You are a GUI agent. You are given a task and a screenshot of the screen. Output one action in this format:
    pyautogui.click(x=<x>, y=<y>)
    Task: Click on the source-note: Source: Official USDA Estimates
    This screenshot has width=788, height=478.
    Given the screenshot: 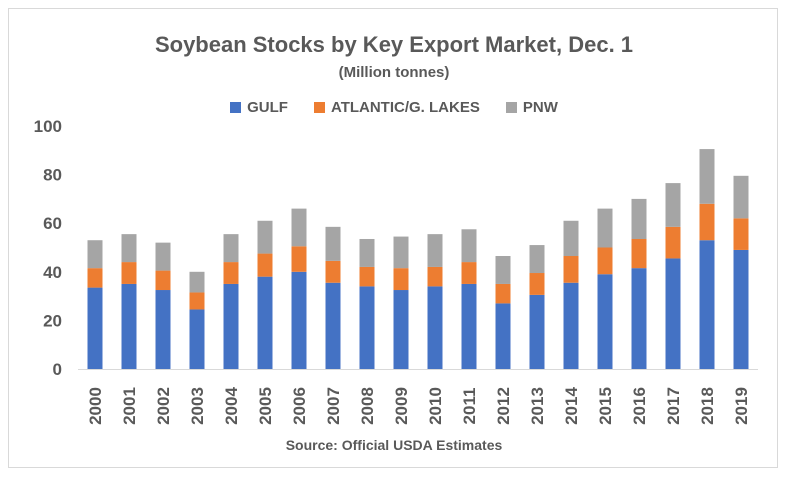 What is the action you would take?
    pyautogui.click(x=394, y=445)
    